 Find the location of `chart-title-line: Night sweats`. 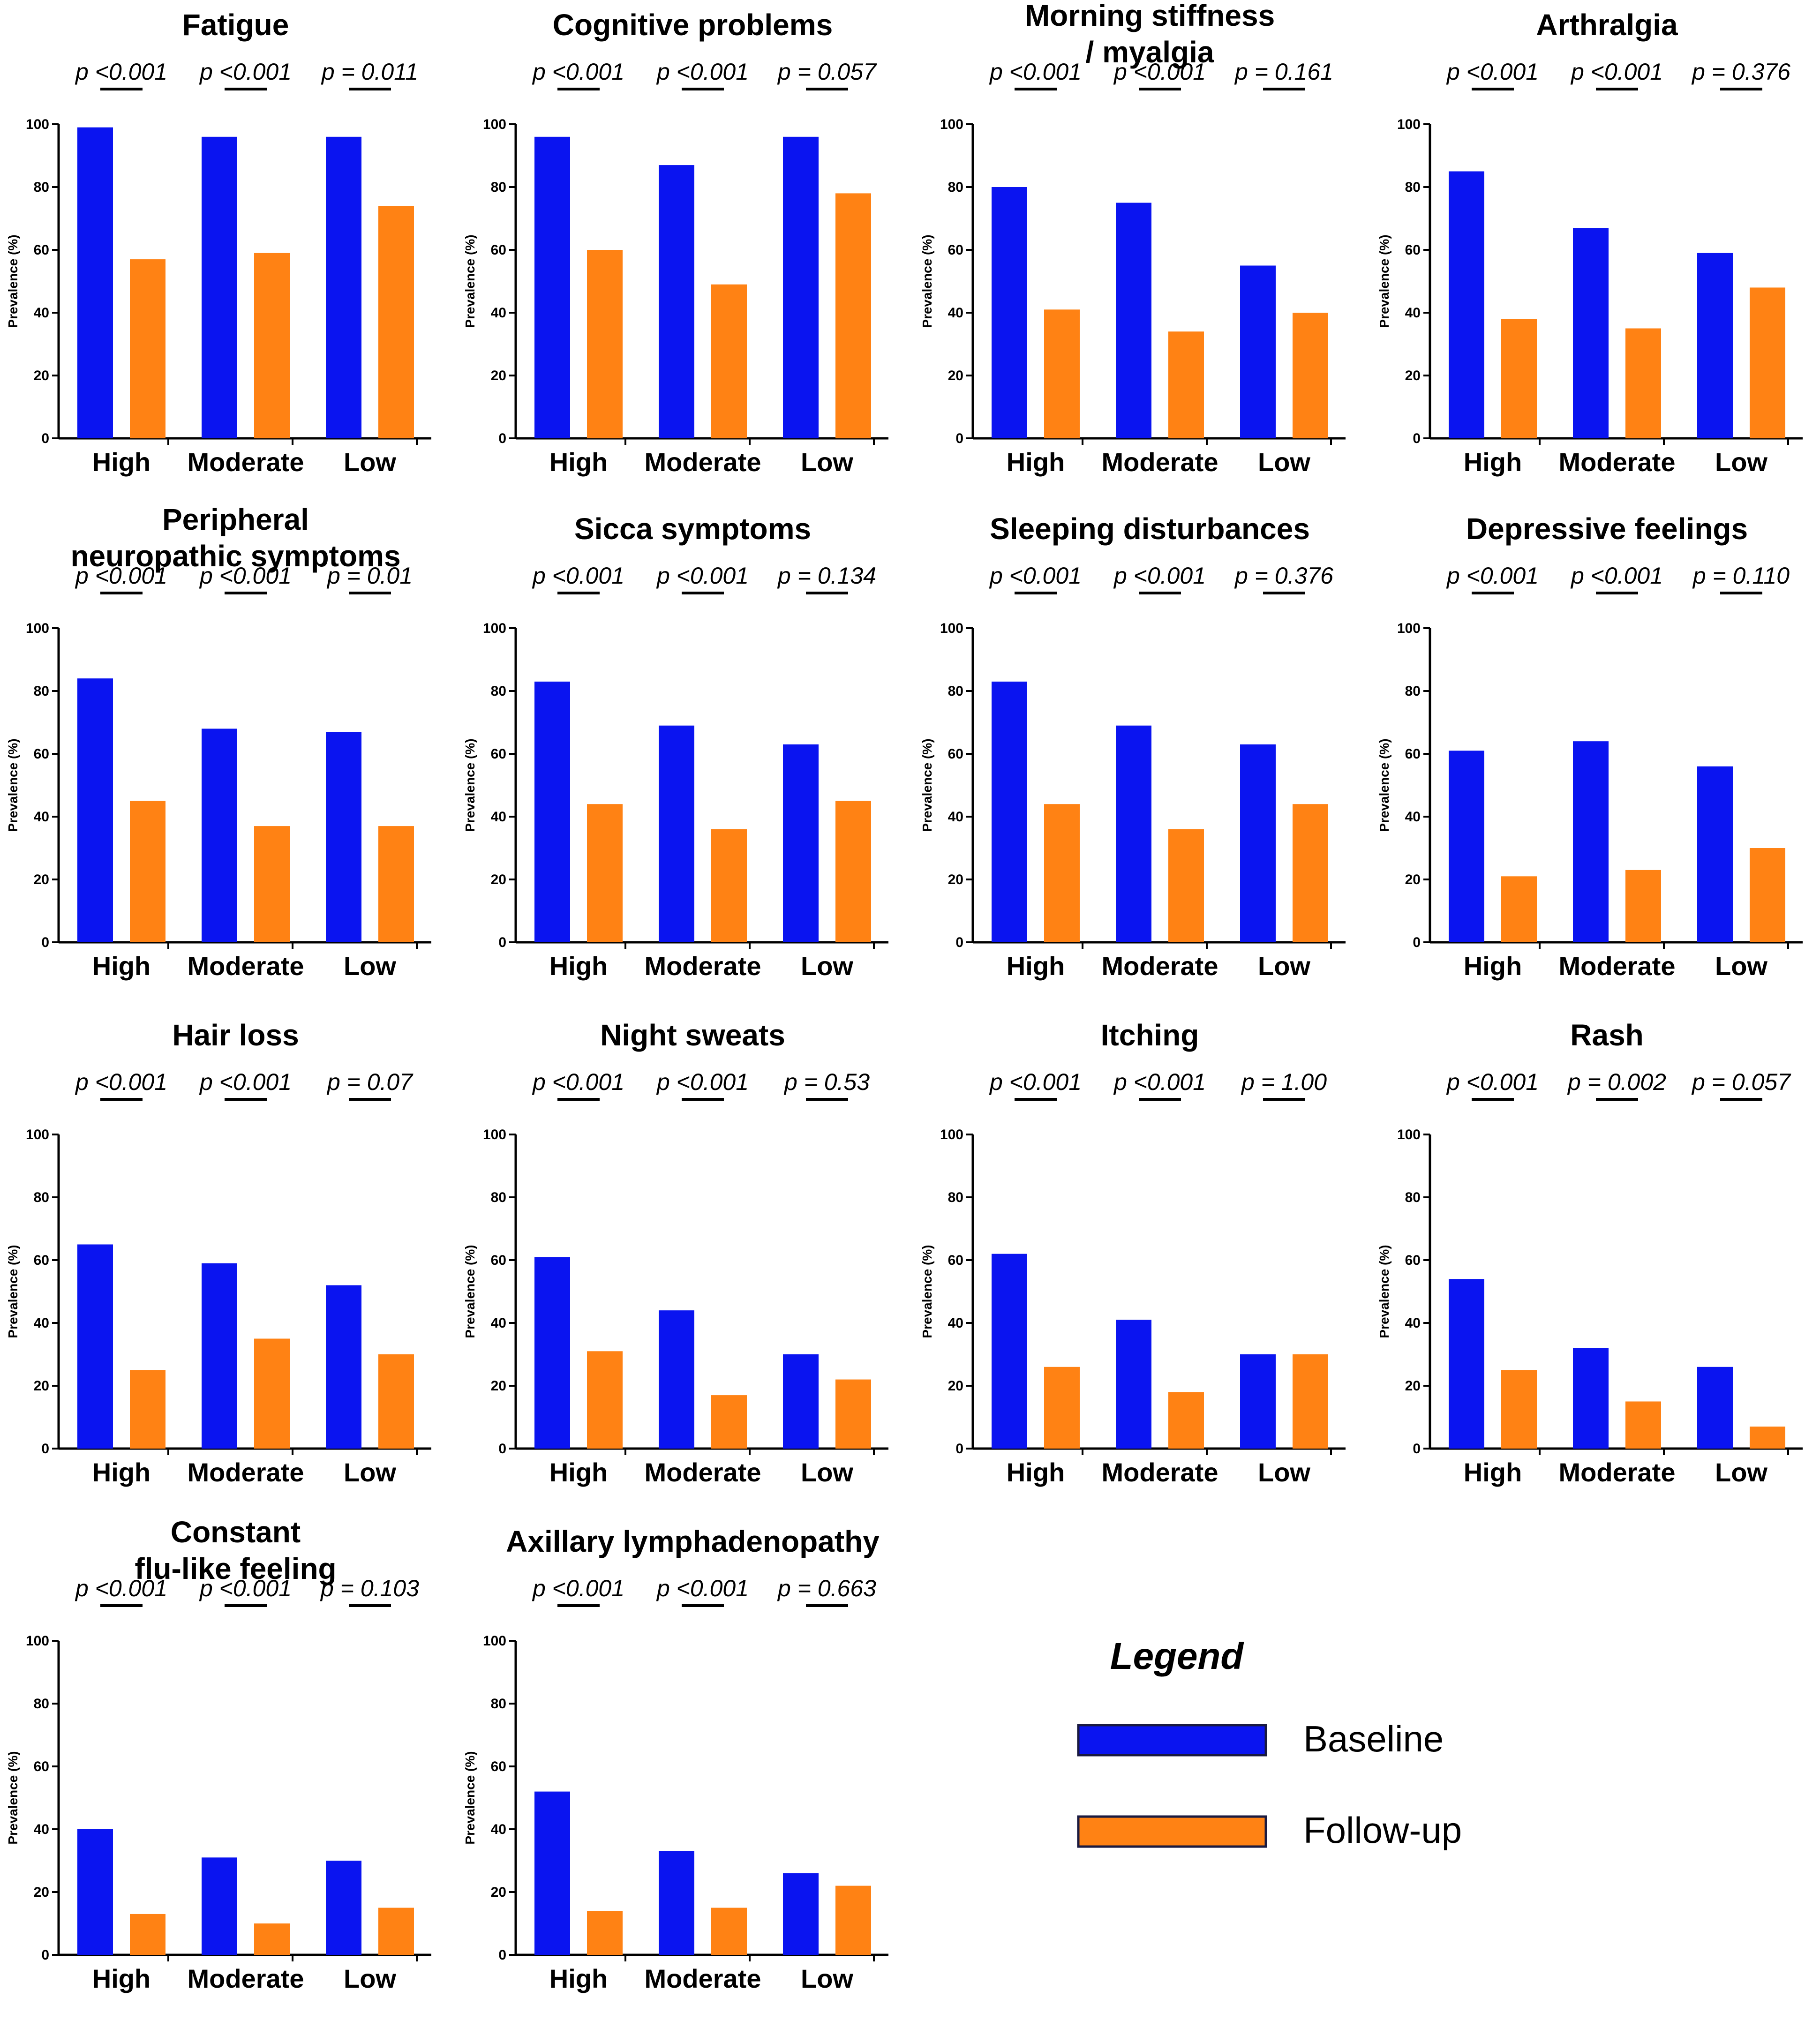

chart-title-line: Night sweats is located at coordinates (692, 1035).